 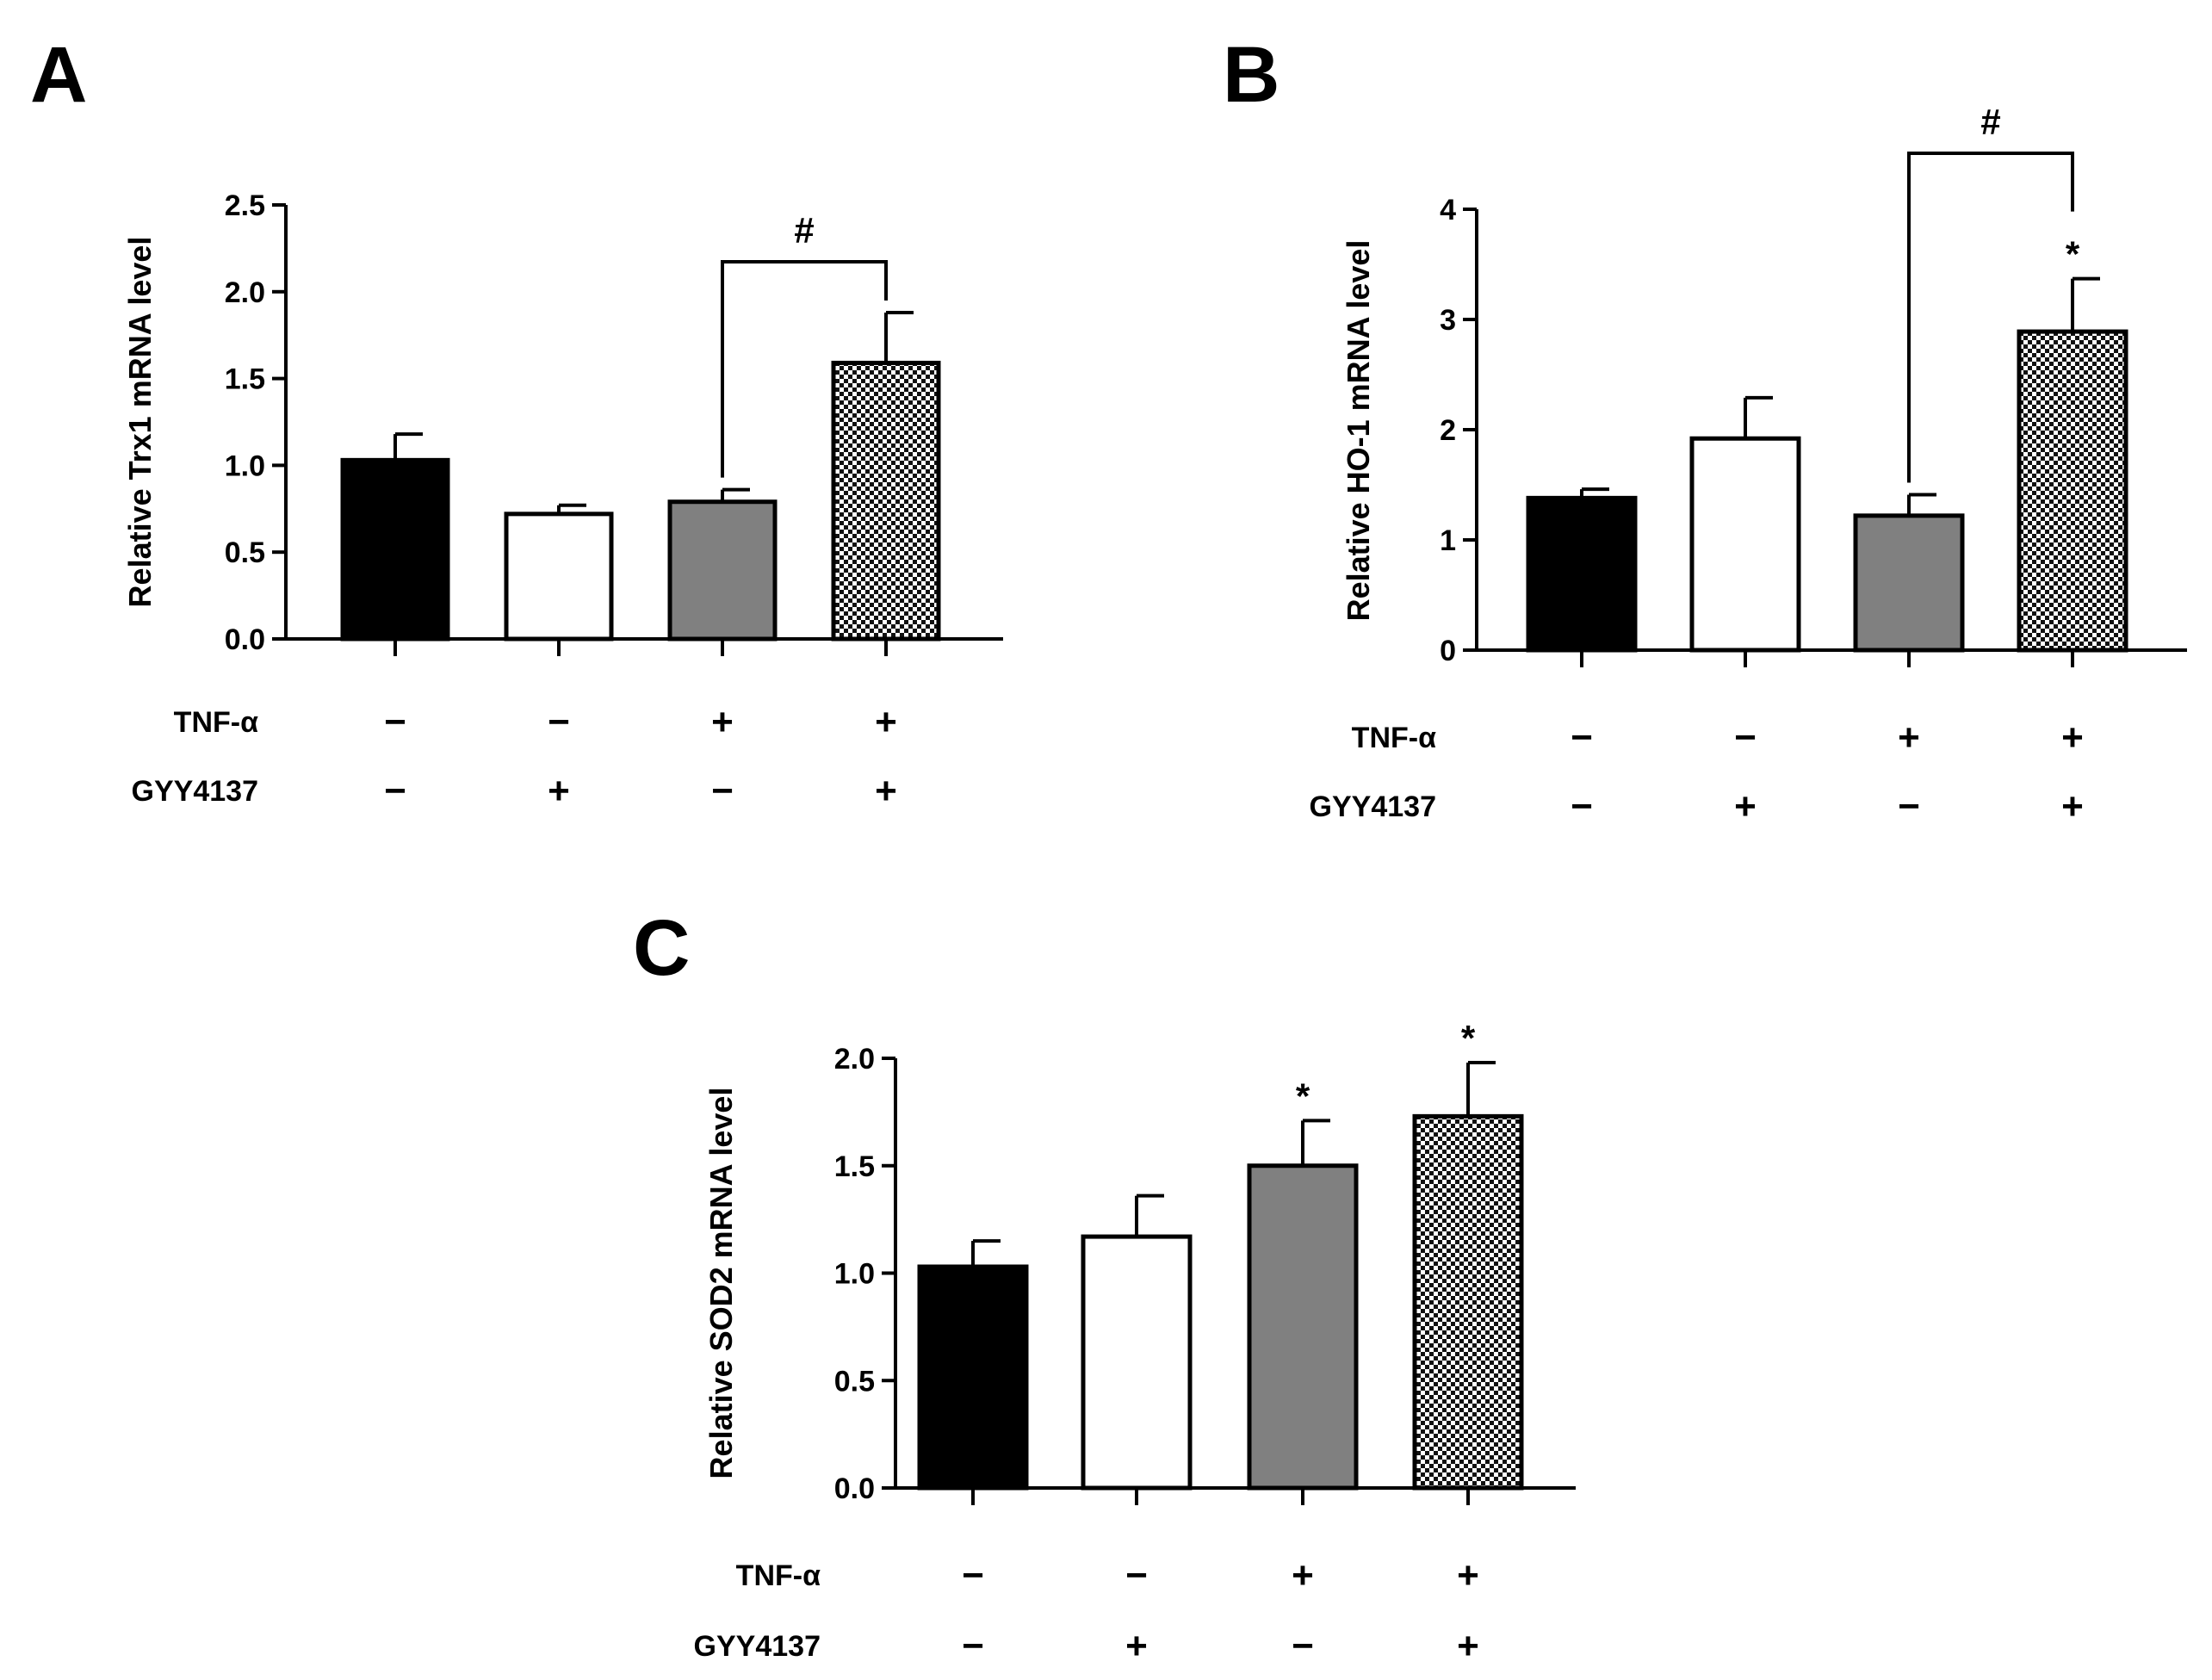 I want to click on y-axis-title: Relative Trx1 mRNA level, so click(x=140, y=423).